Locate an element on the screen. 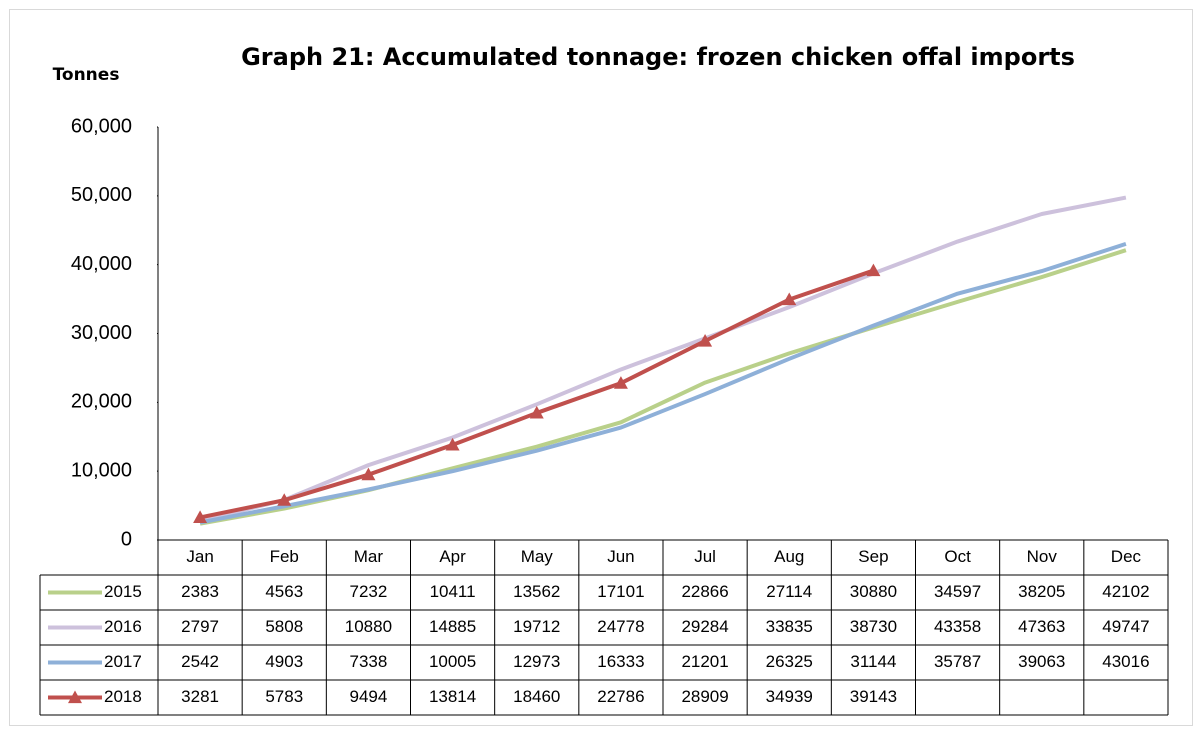  x-tick-label: Nov is located at coordinates (1042, 556).